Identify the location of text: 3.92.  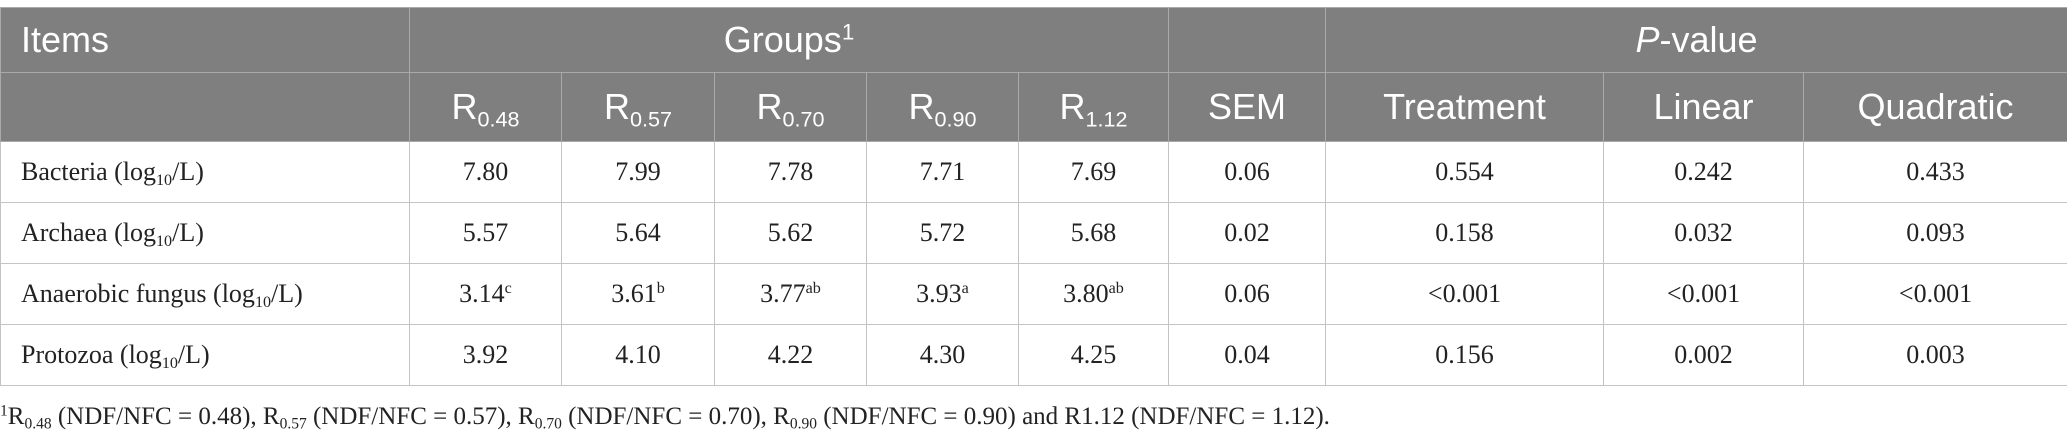
(485, 354).